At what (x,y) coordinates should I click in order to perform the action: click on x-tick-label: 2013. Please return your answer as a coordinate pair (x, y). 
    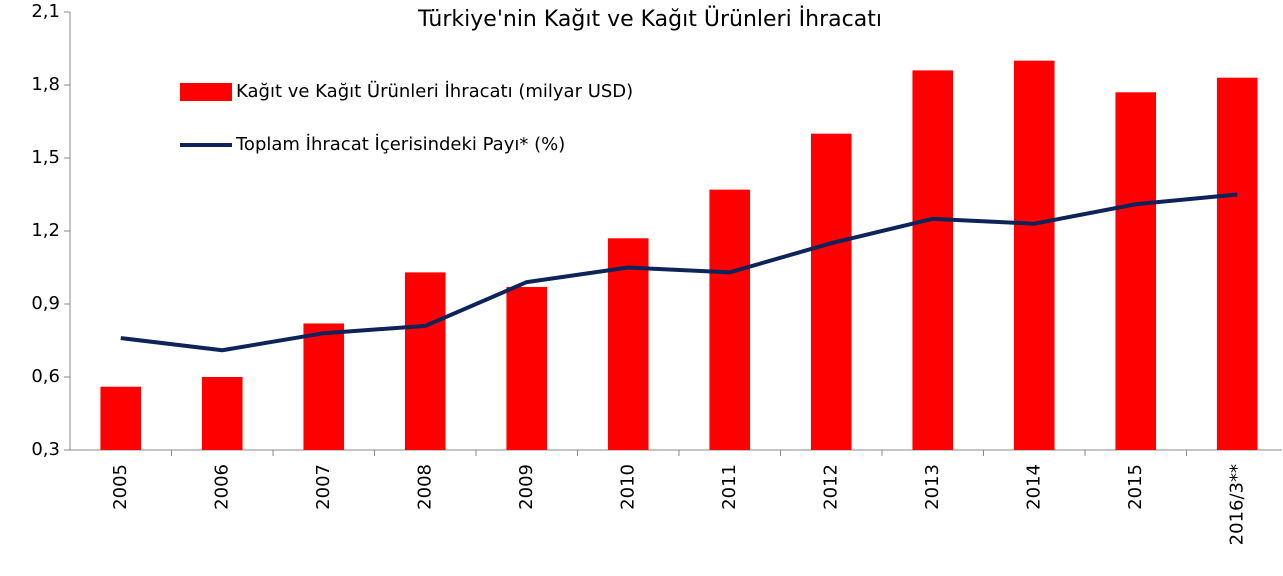
    Looking at the image, I should click on (932, 487).